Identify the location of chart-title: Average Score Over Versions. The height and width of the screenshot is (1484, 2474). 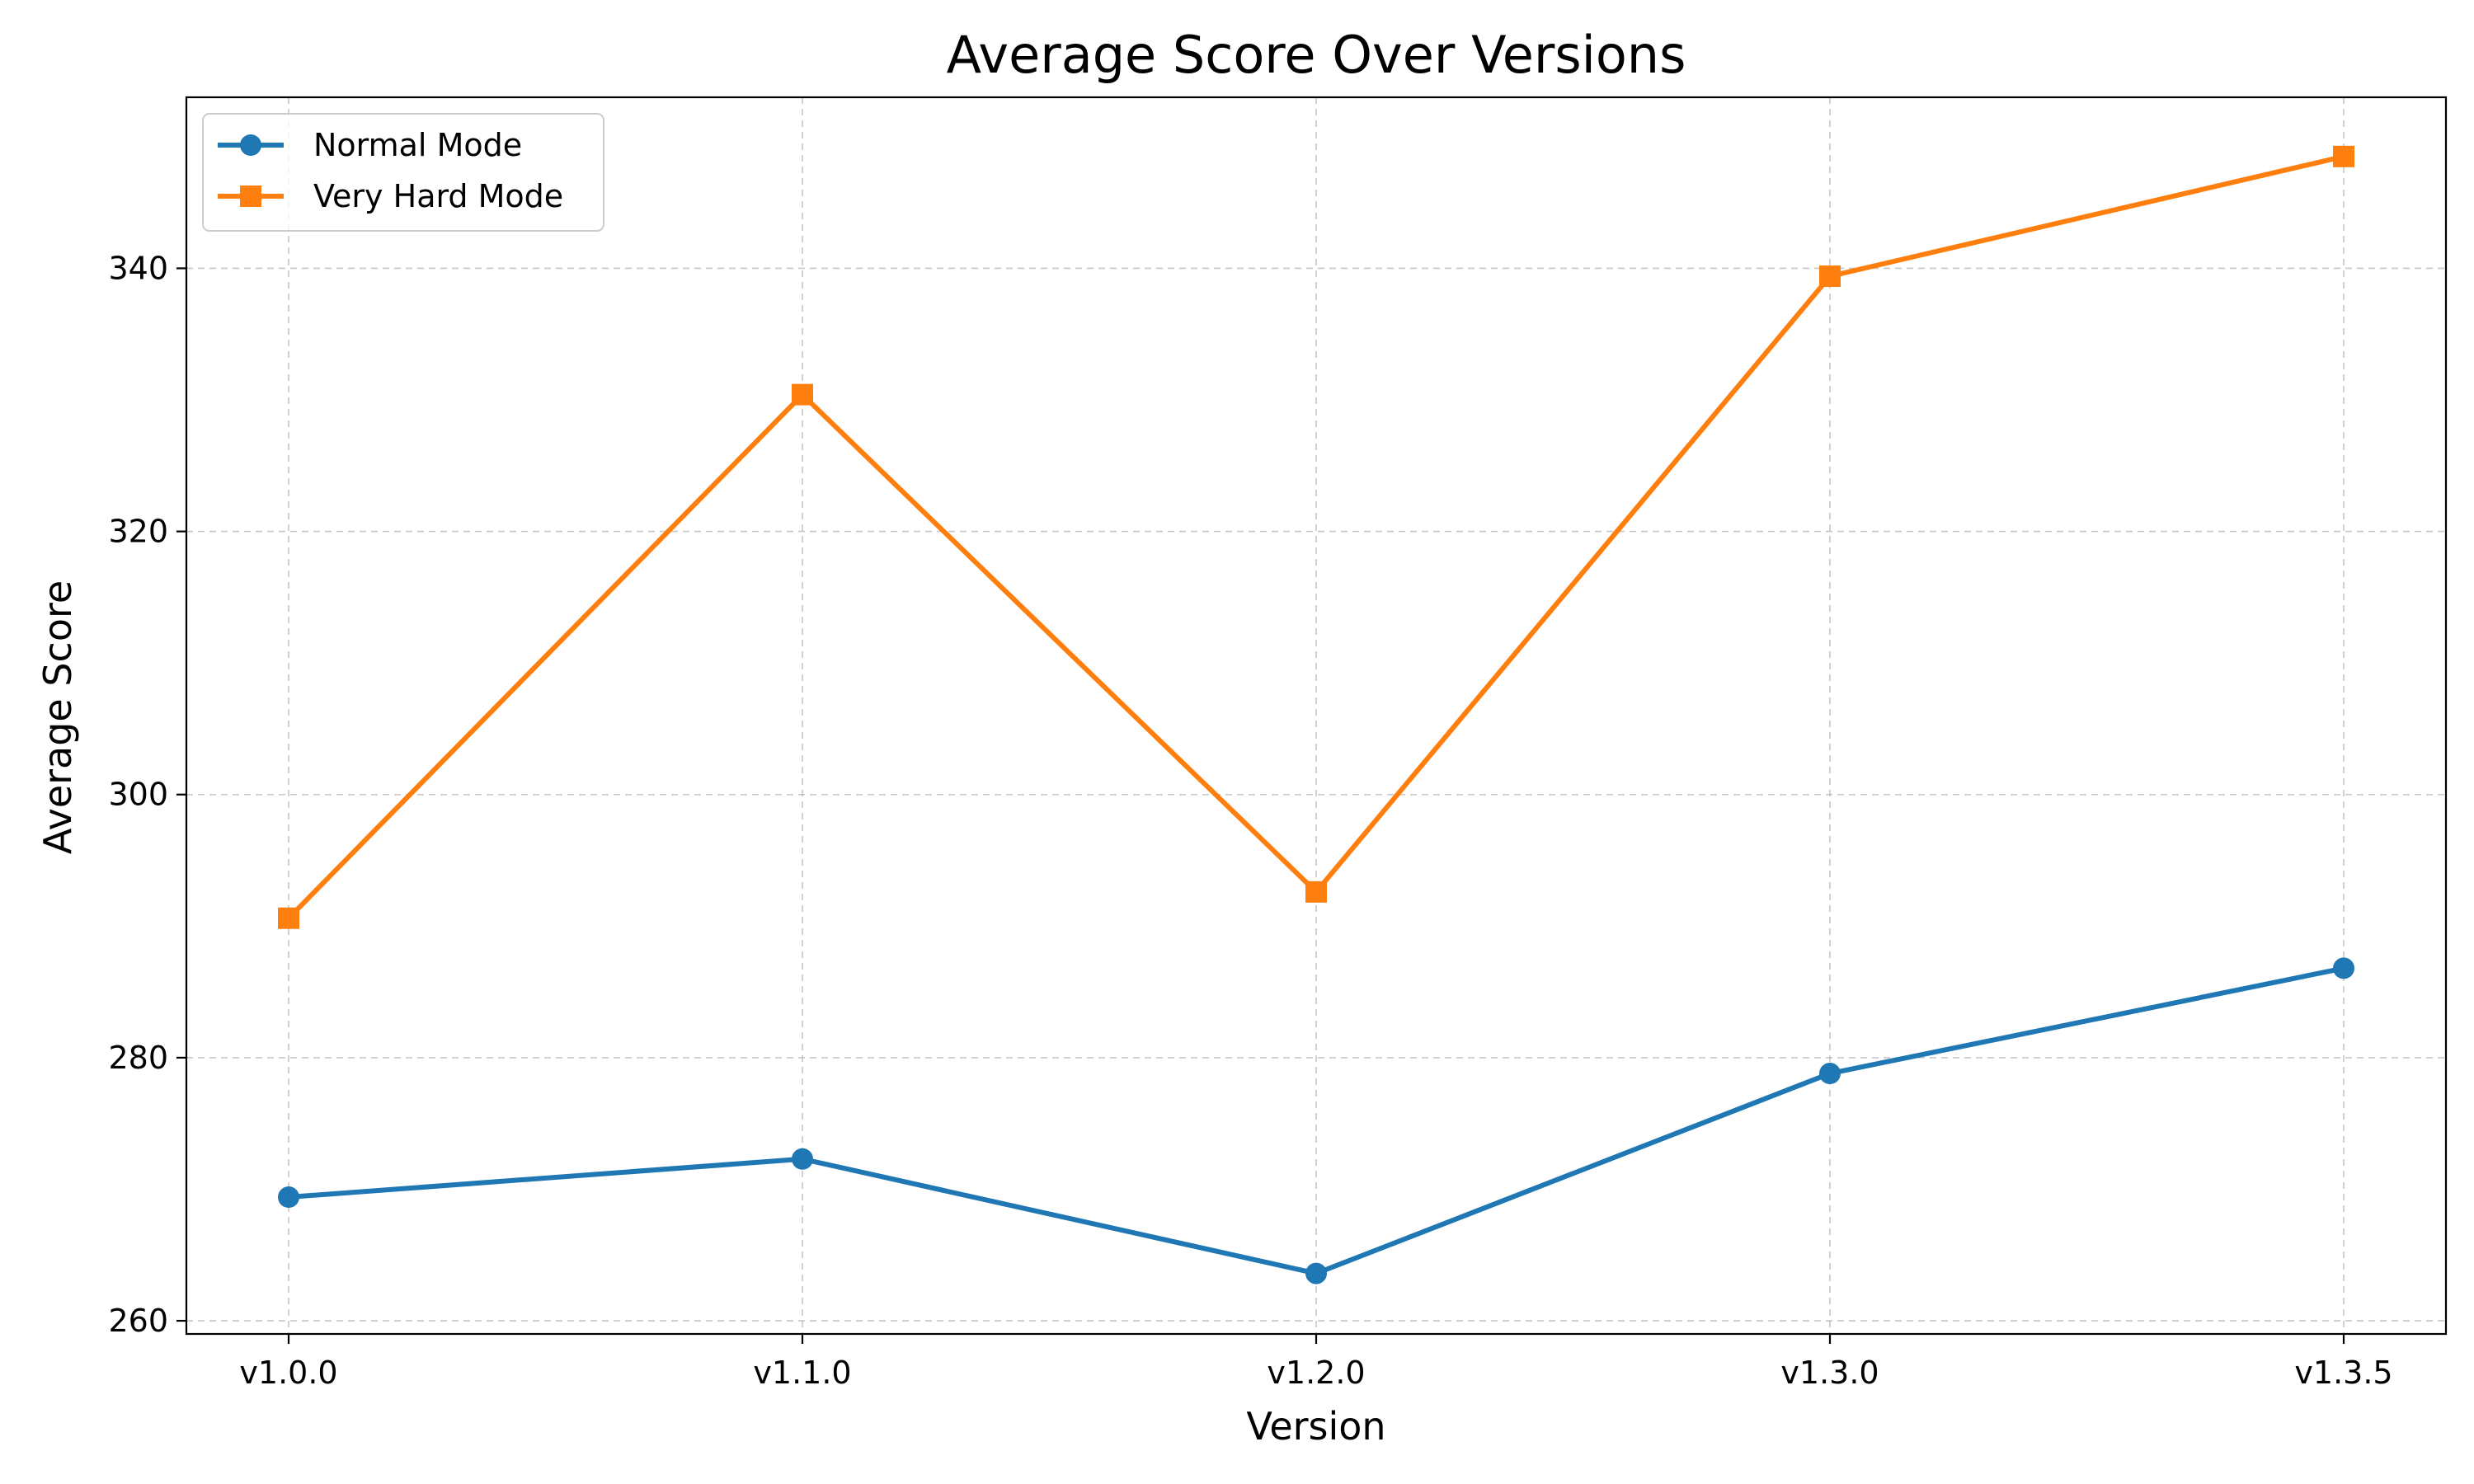
(1316, 55).